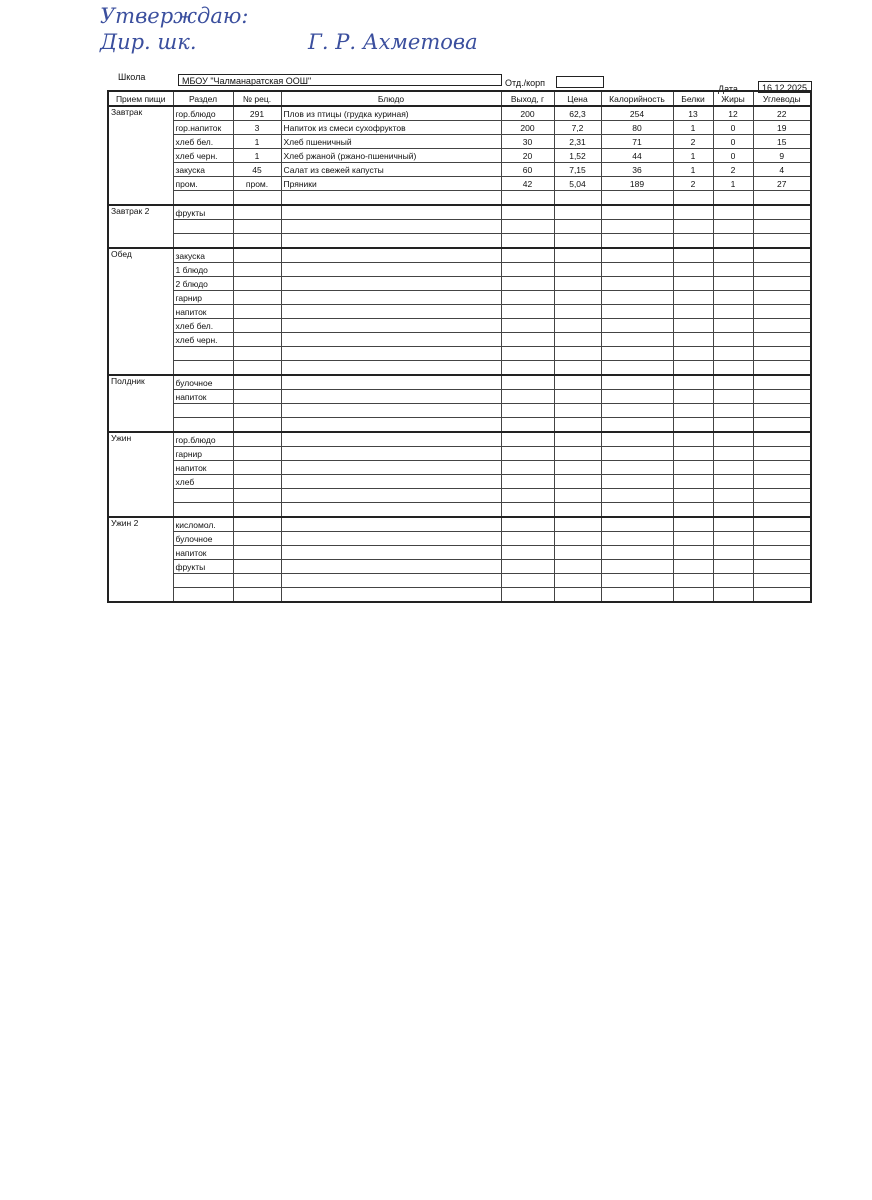 This screenshot has height=1200, width=872. What do you see at coordinates (580, 82) in the screenshot?
I see `department-box` at bounding box center [580, 82].